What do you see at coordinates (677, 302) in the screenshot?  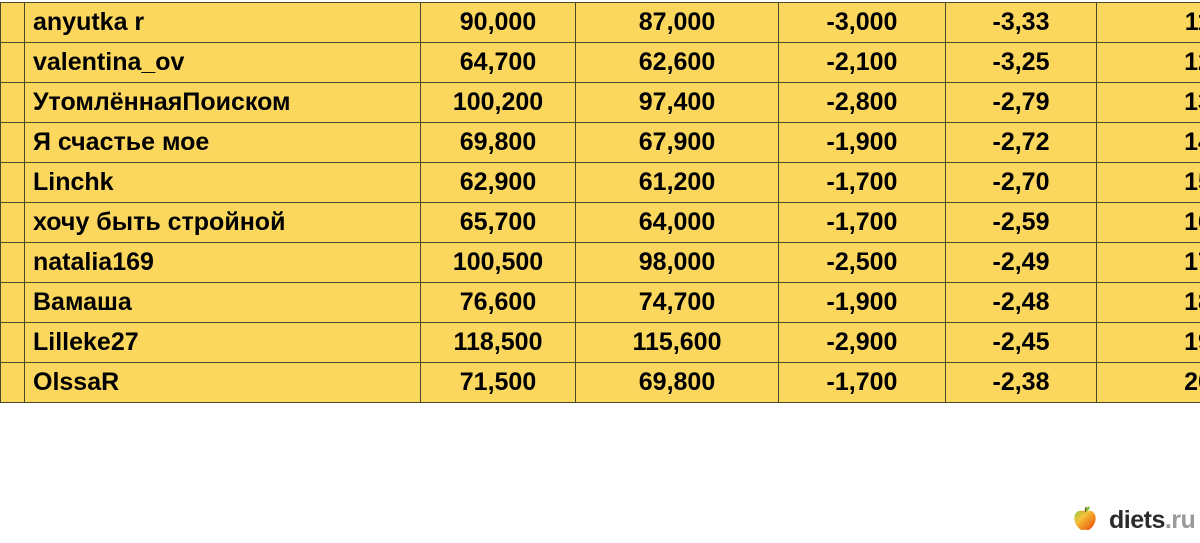 I see `cell-weight-after: 74,700` at bounding box center [677, 302].